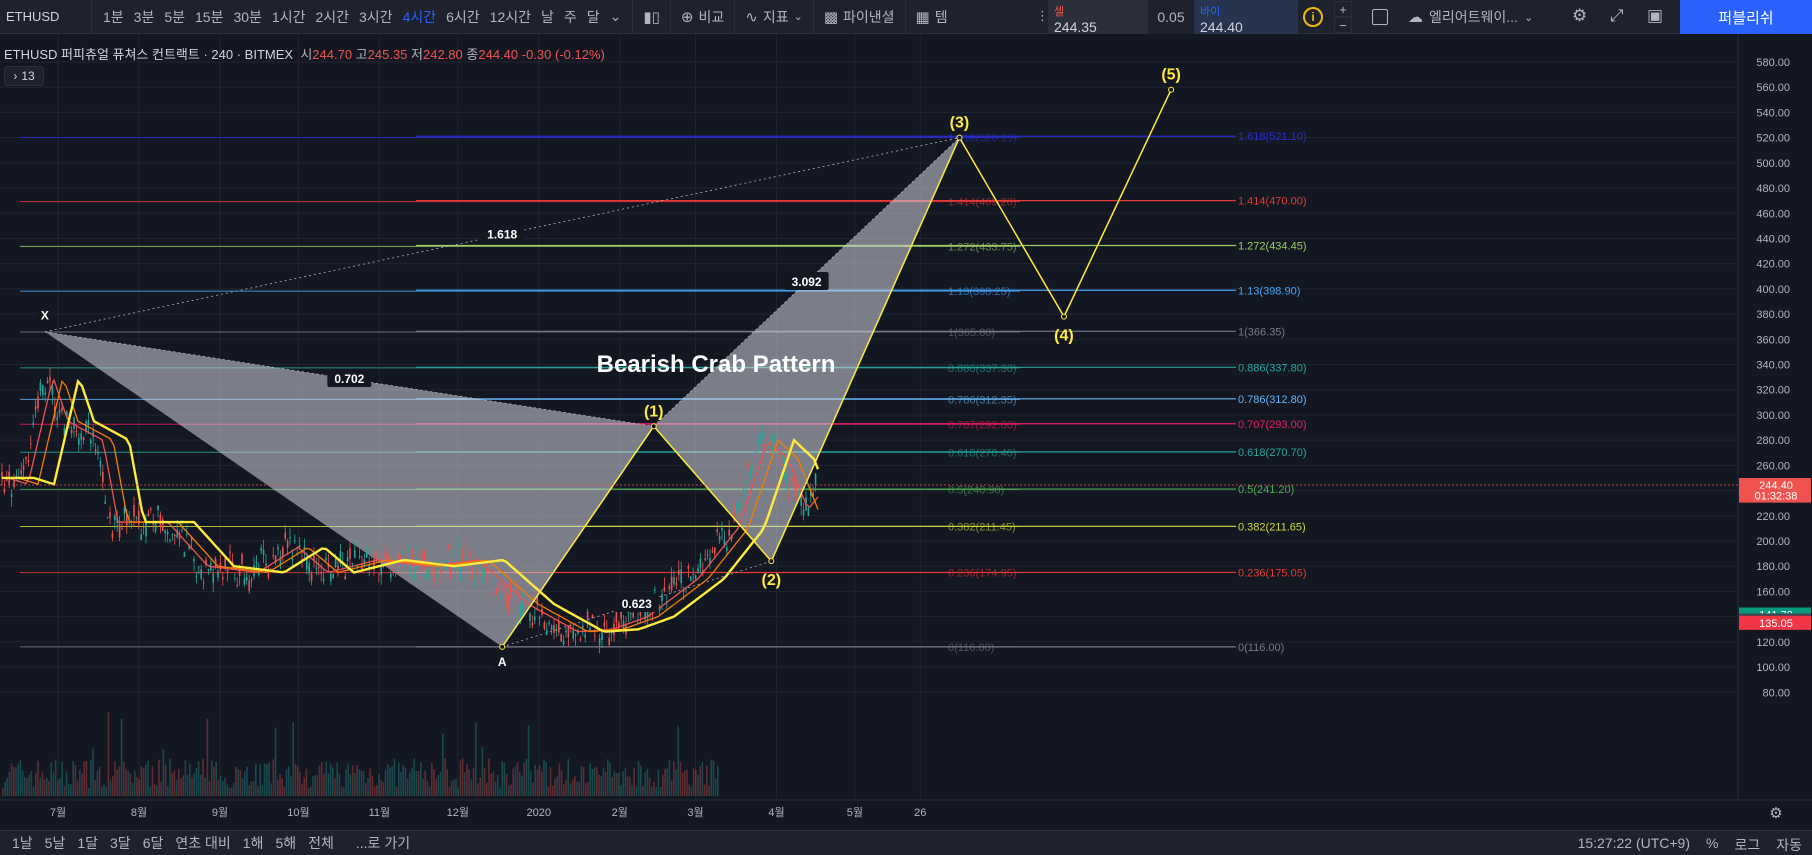 The width and height of the screenshot is (1812, 855). Describe the element at coordinates (1775, 813) in the screenshot. I see `settings-gear-icon: ⚙` at that location.